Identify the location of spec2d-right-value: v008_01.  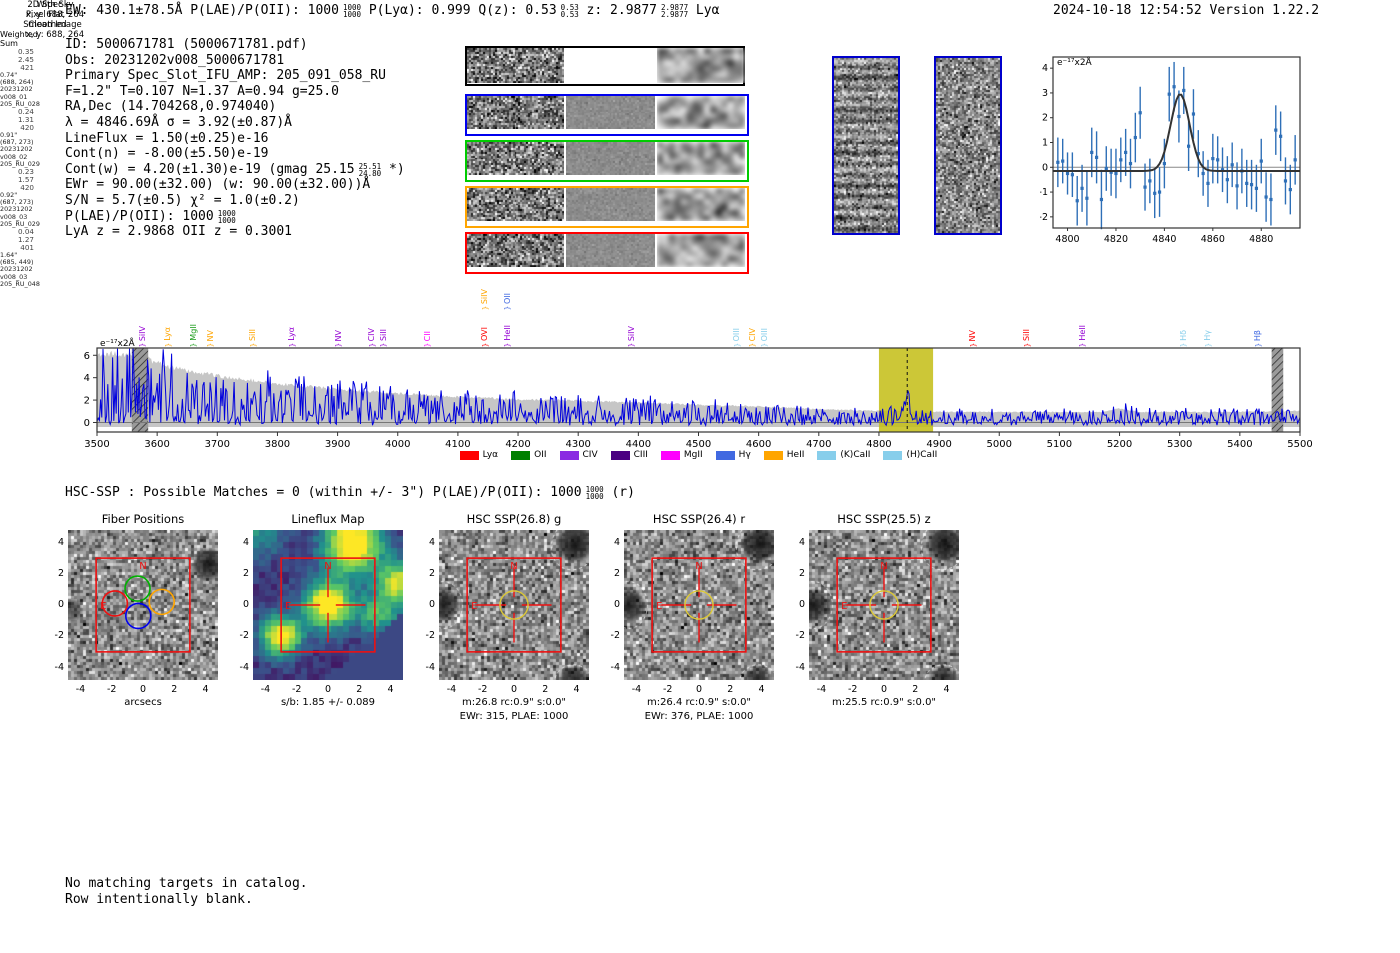
(14, 96).